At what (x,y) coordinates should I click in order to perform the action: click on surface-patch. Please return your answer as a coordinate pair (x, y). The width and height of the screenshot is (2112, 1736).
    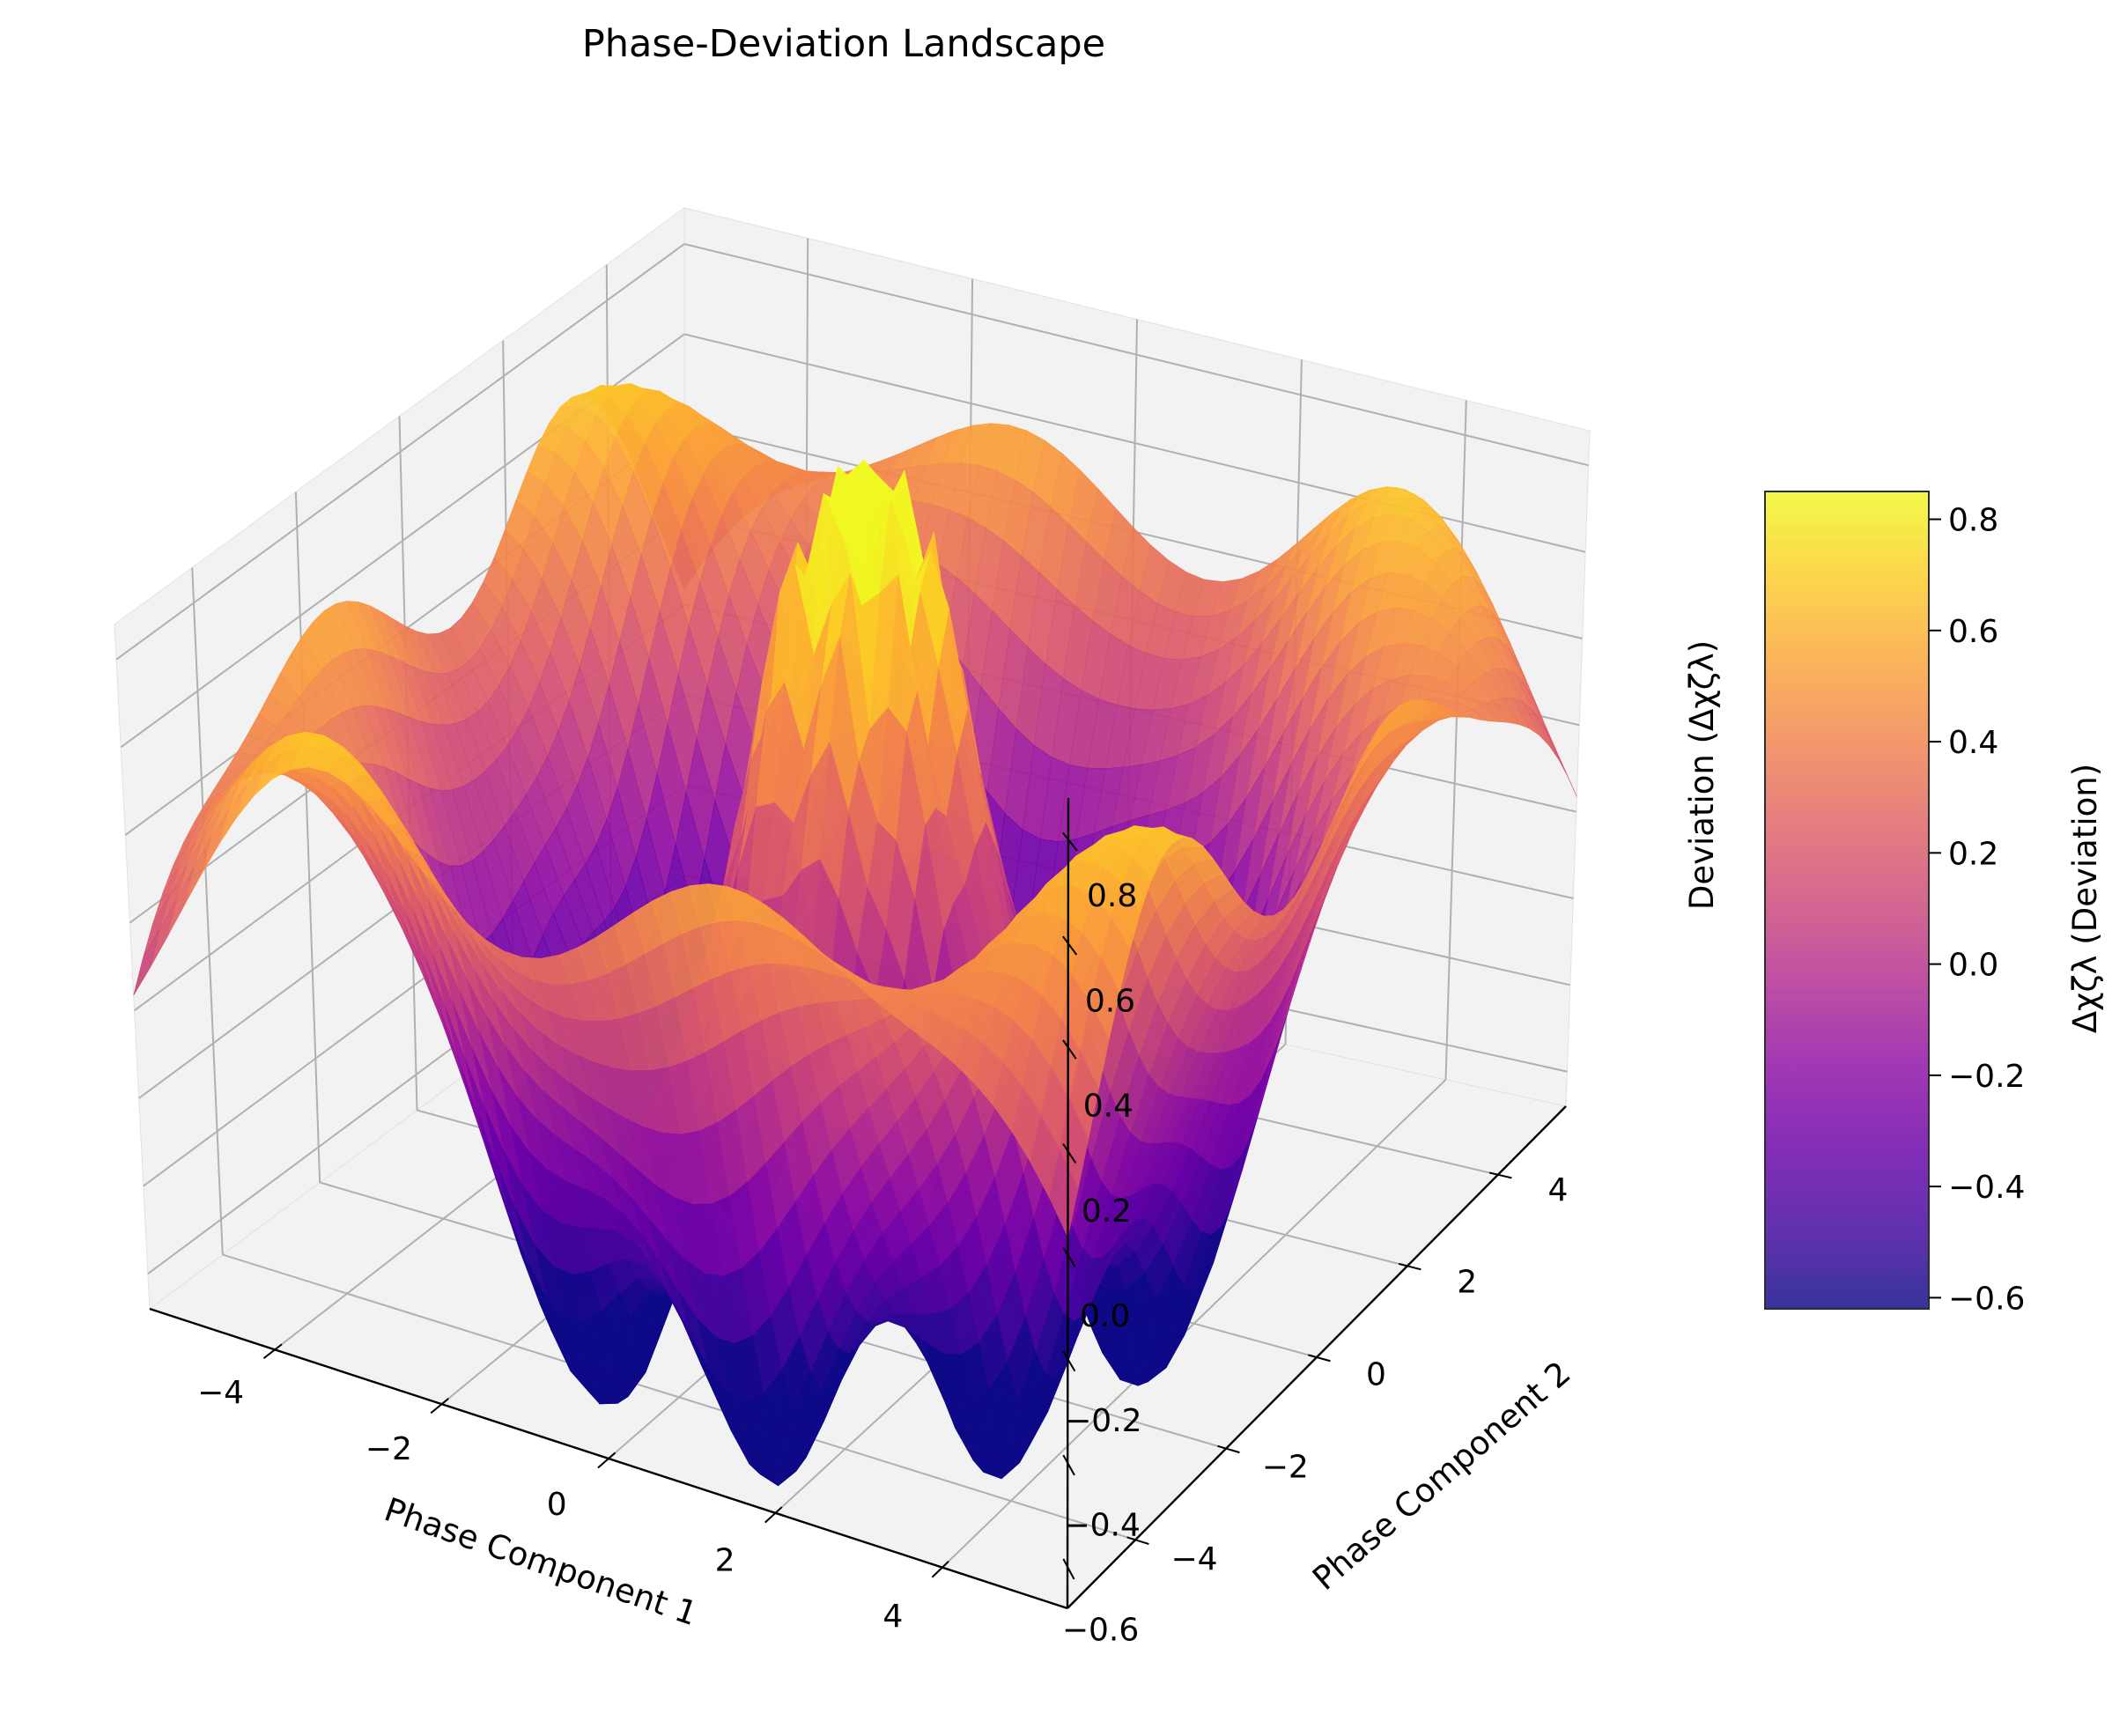
    Looking at the image, I should click on (1063, 1193).